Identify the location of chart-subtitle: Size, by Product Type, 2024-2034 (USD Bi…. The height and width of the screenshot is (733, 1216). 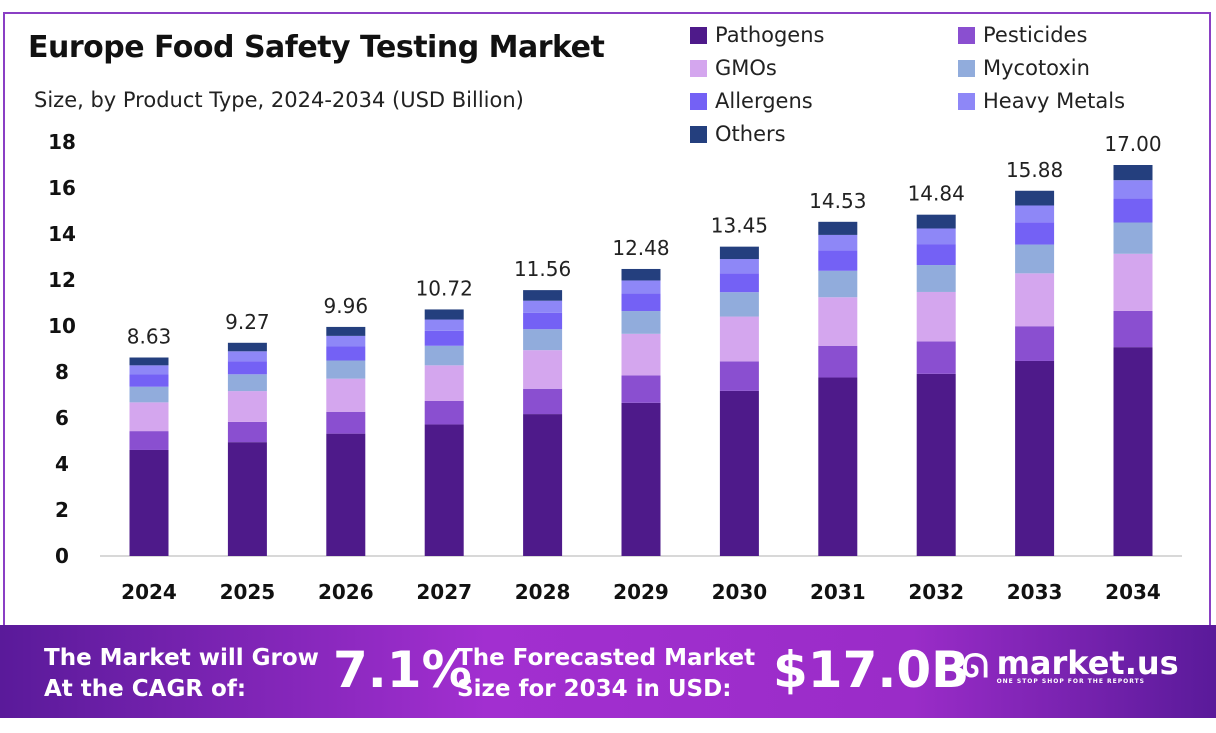
(279, 100).